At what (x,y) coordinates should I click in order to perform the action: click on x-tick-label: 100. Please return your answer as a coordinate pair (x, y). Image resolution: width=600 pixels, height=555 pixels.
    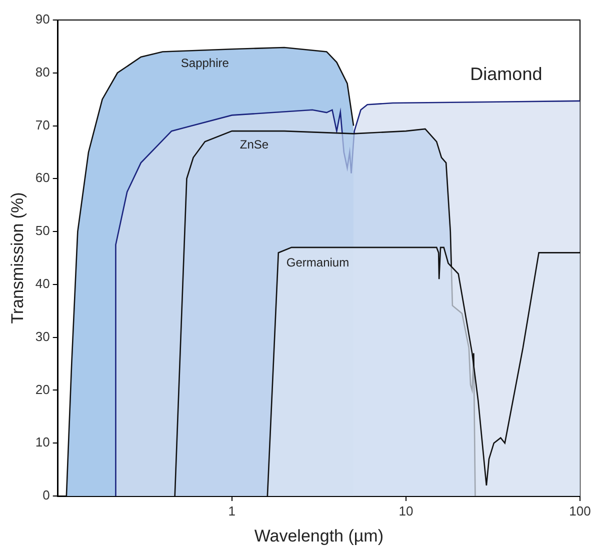
    Looking at the image, I should click on (580, 510).